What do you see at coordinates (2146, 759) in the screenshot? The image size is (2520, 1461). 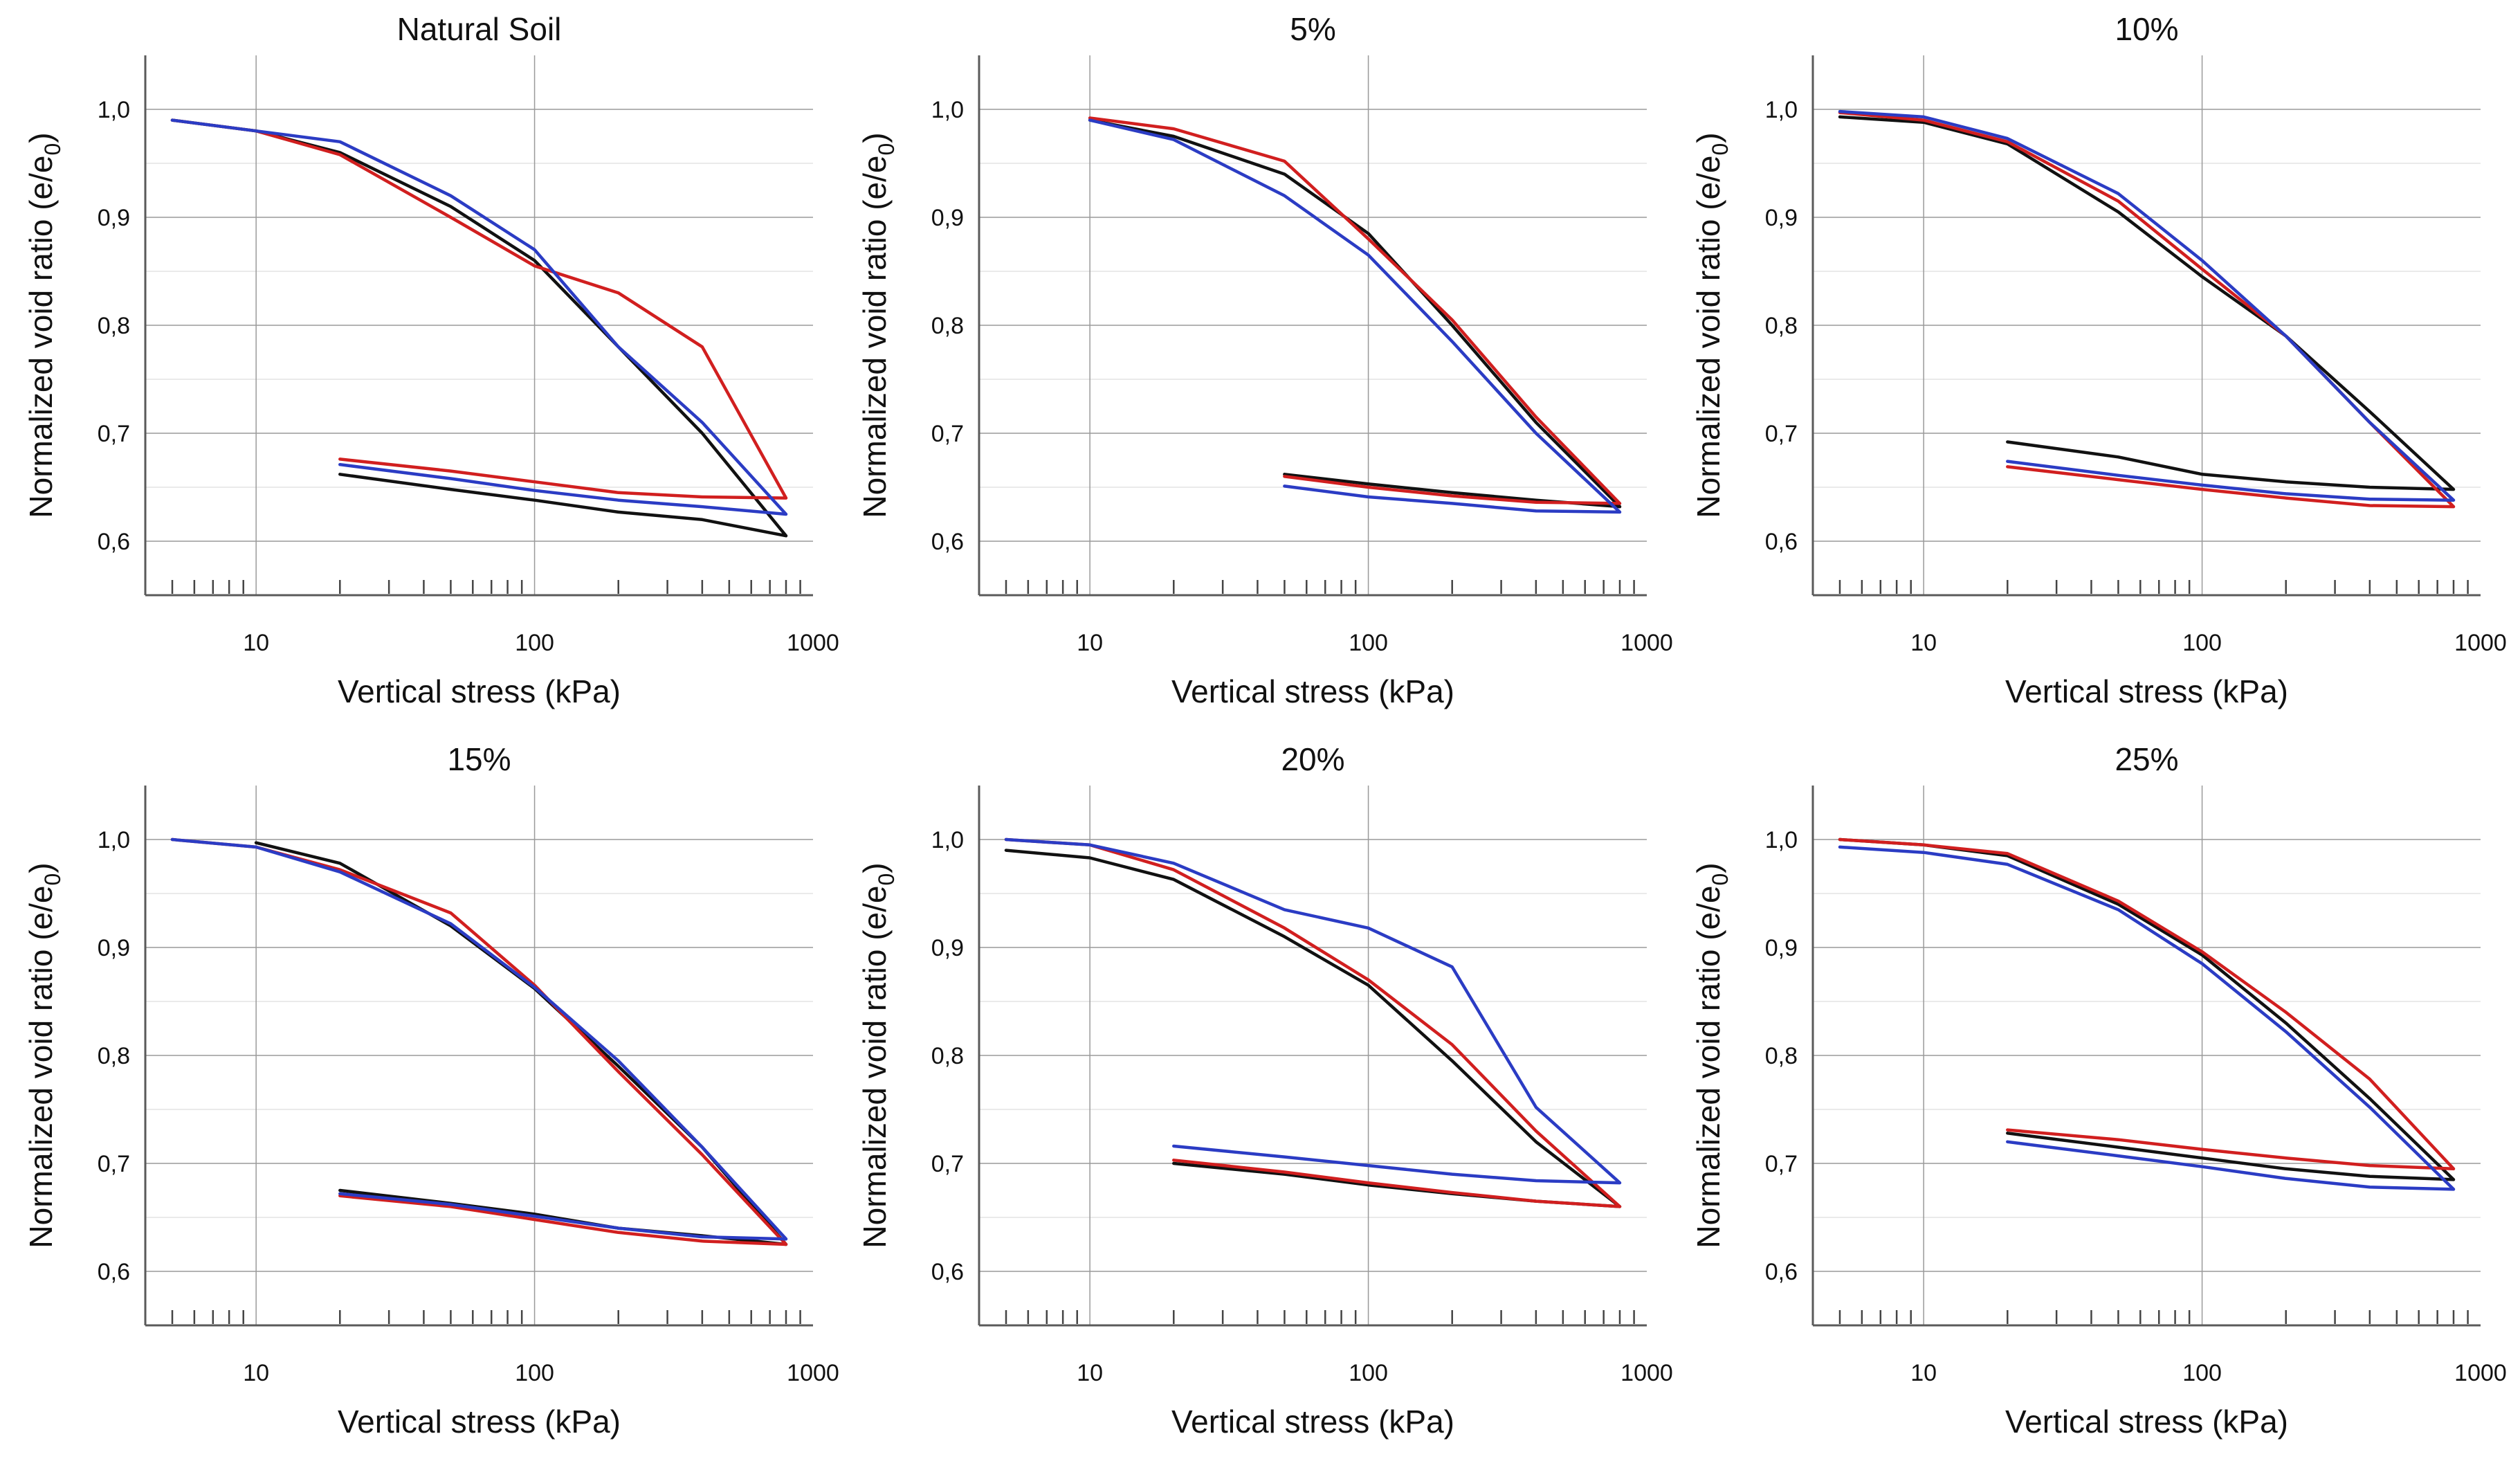 I see `chart-title: 25%` at bounding box center [2146, 759].